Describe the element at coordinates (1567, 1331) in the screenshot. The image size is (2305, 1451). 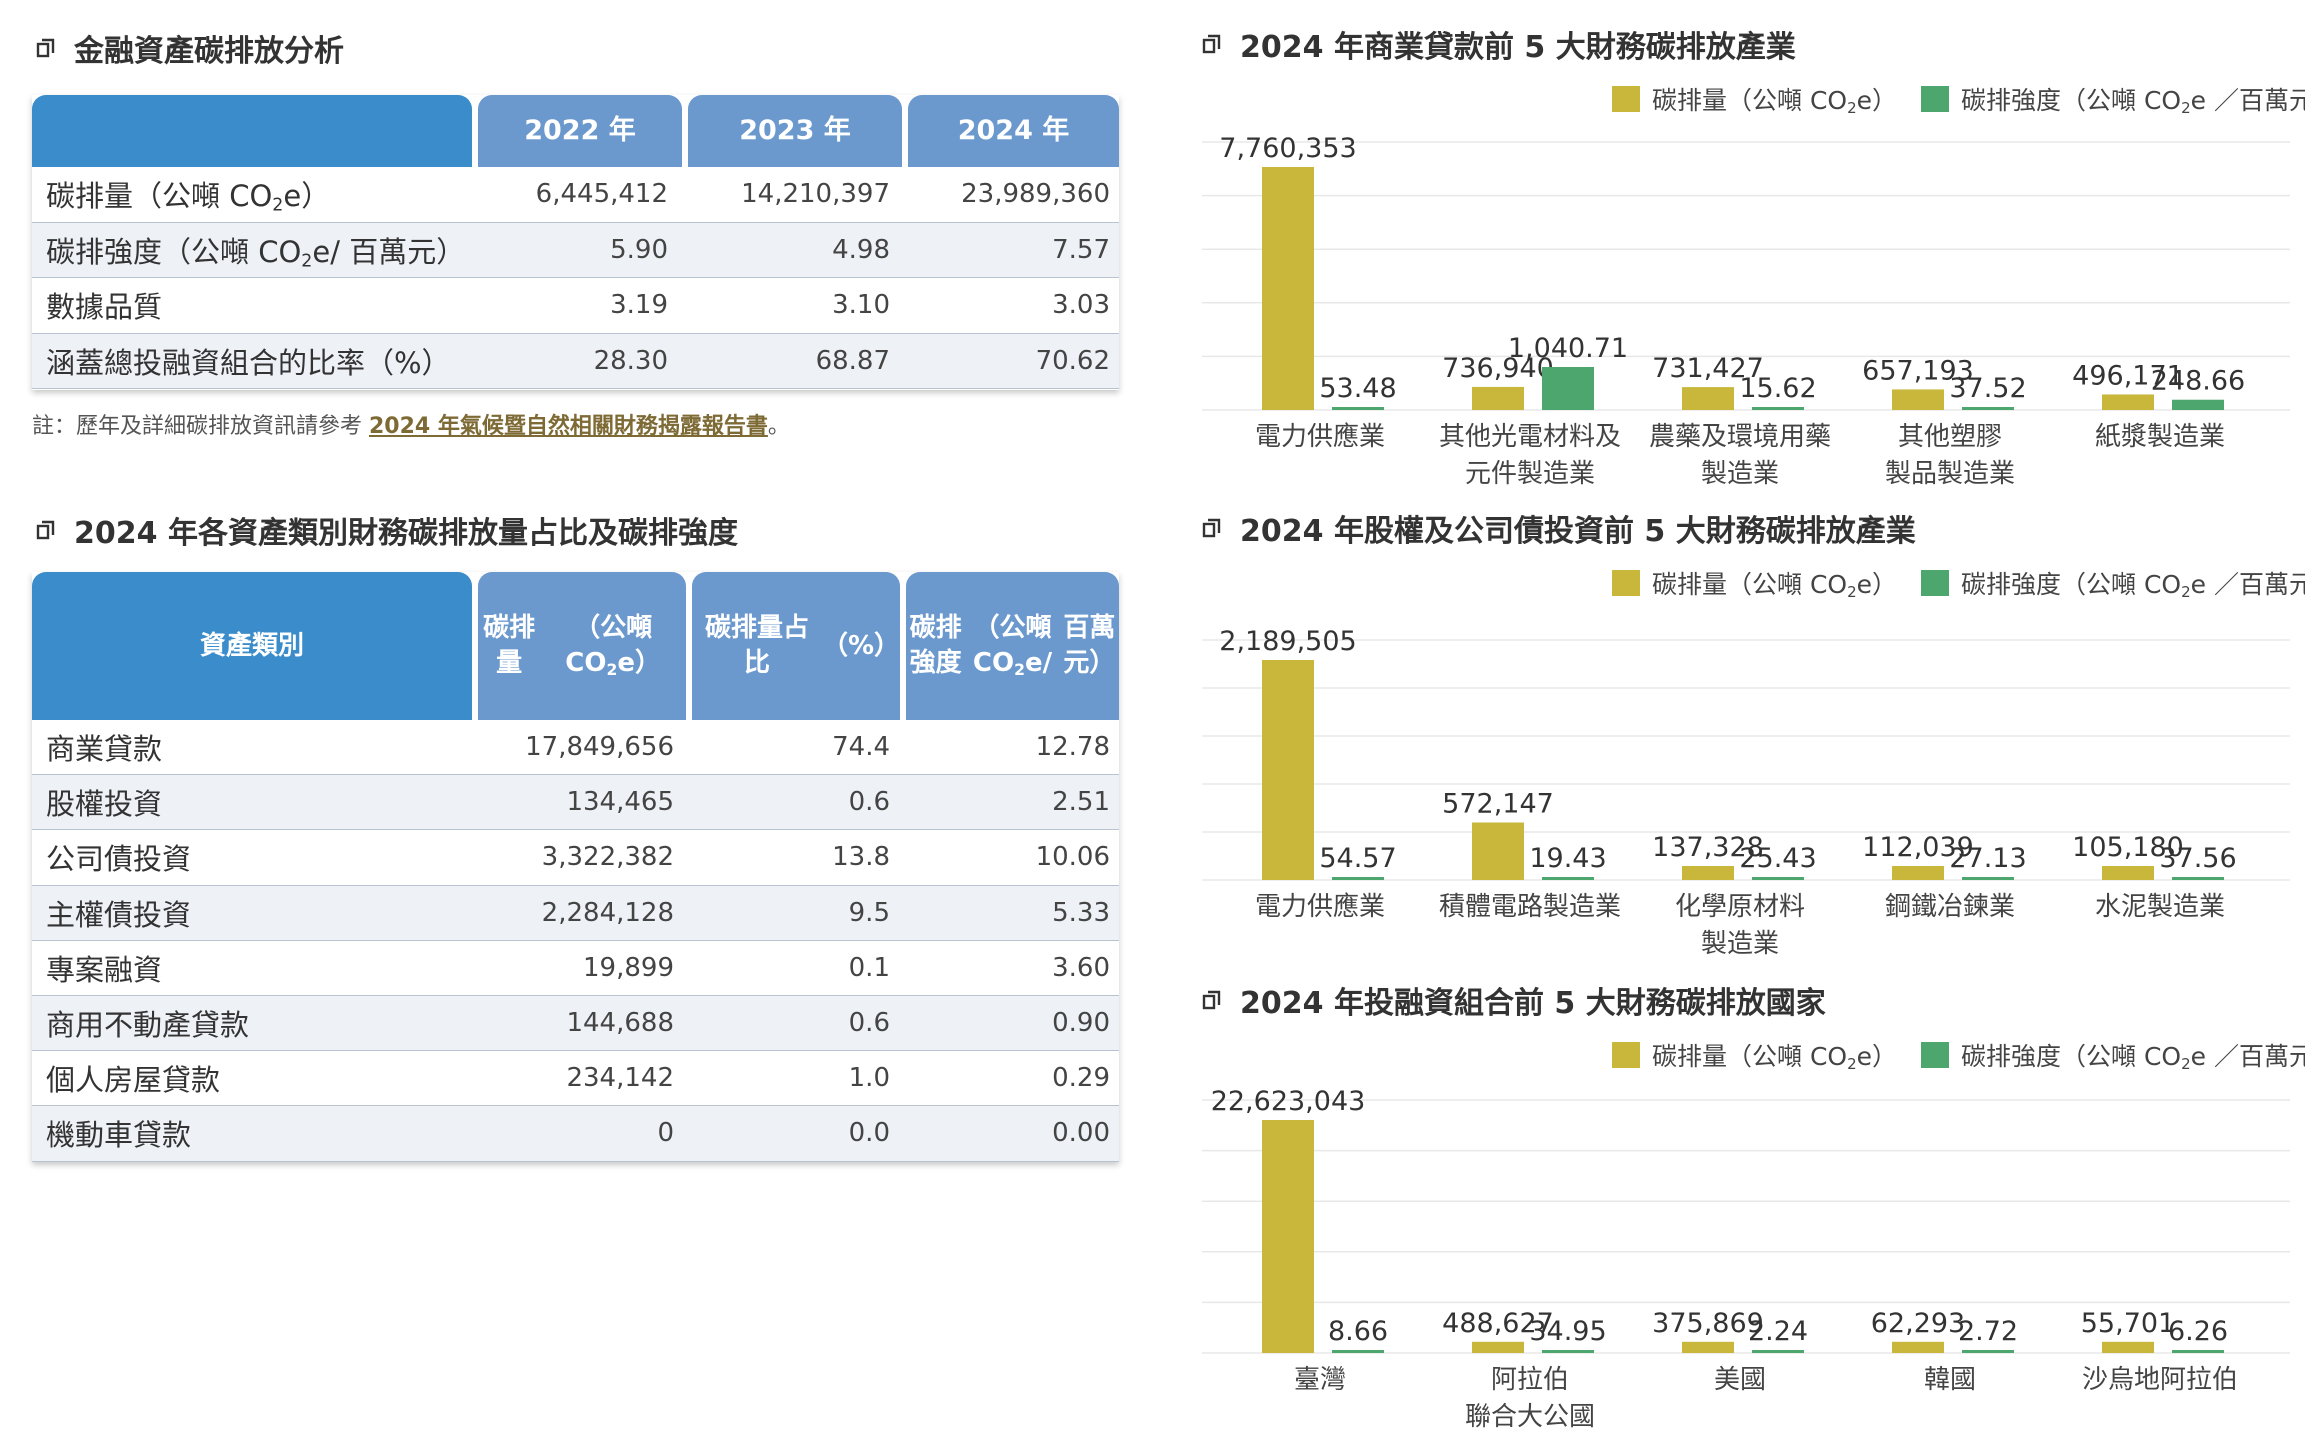
I see `intensity-value-label: 34.95` at that location.